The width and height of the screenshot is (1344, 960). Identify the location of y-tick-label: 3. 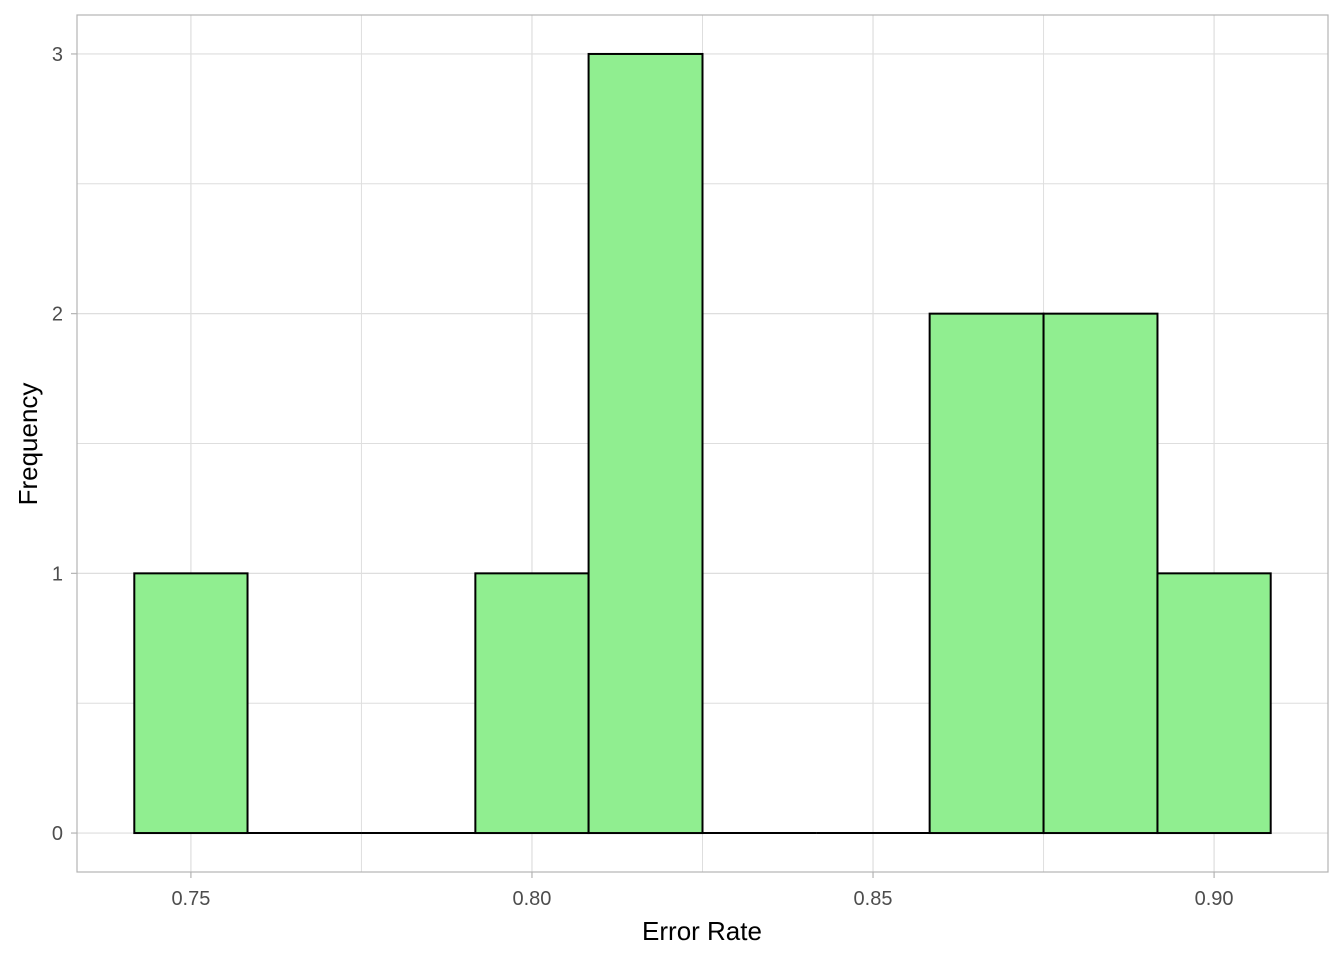
(57, 55).